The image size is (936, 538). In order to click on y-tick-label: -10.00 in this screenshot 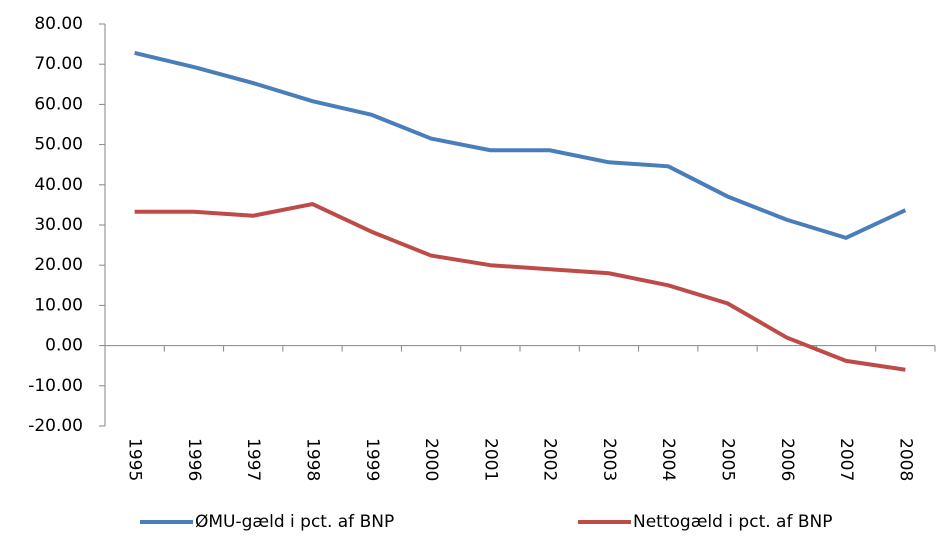, I will do `click(55, 386)`.